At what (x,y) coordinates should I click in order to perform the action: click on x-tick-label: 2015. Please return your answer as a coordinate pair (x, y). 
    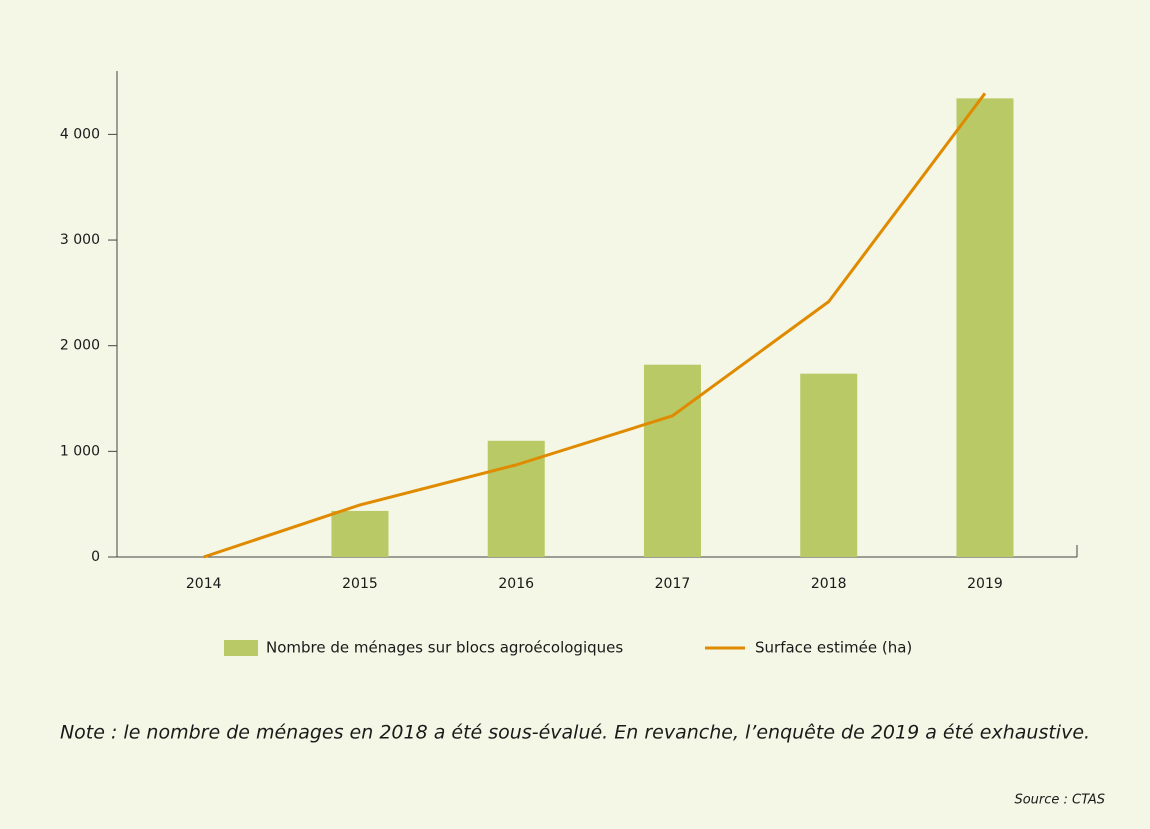
    Looking at the image, I should click on (360, 584).